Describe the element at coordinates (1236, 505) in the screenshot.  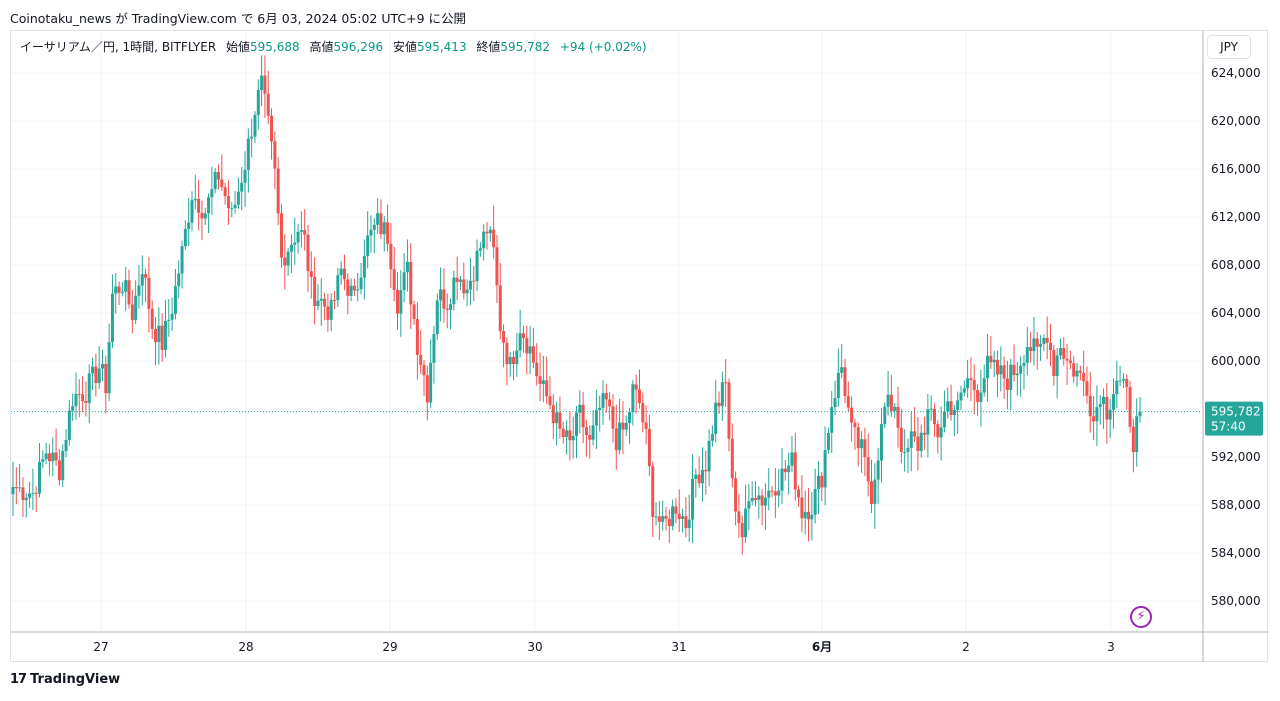
I see `y-tick-label: 588,000` at that location.